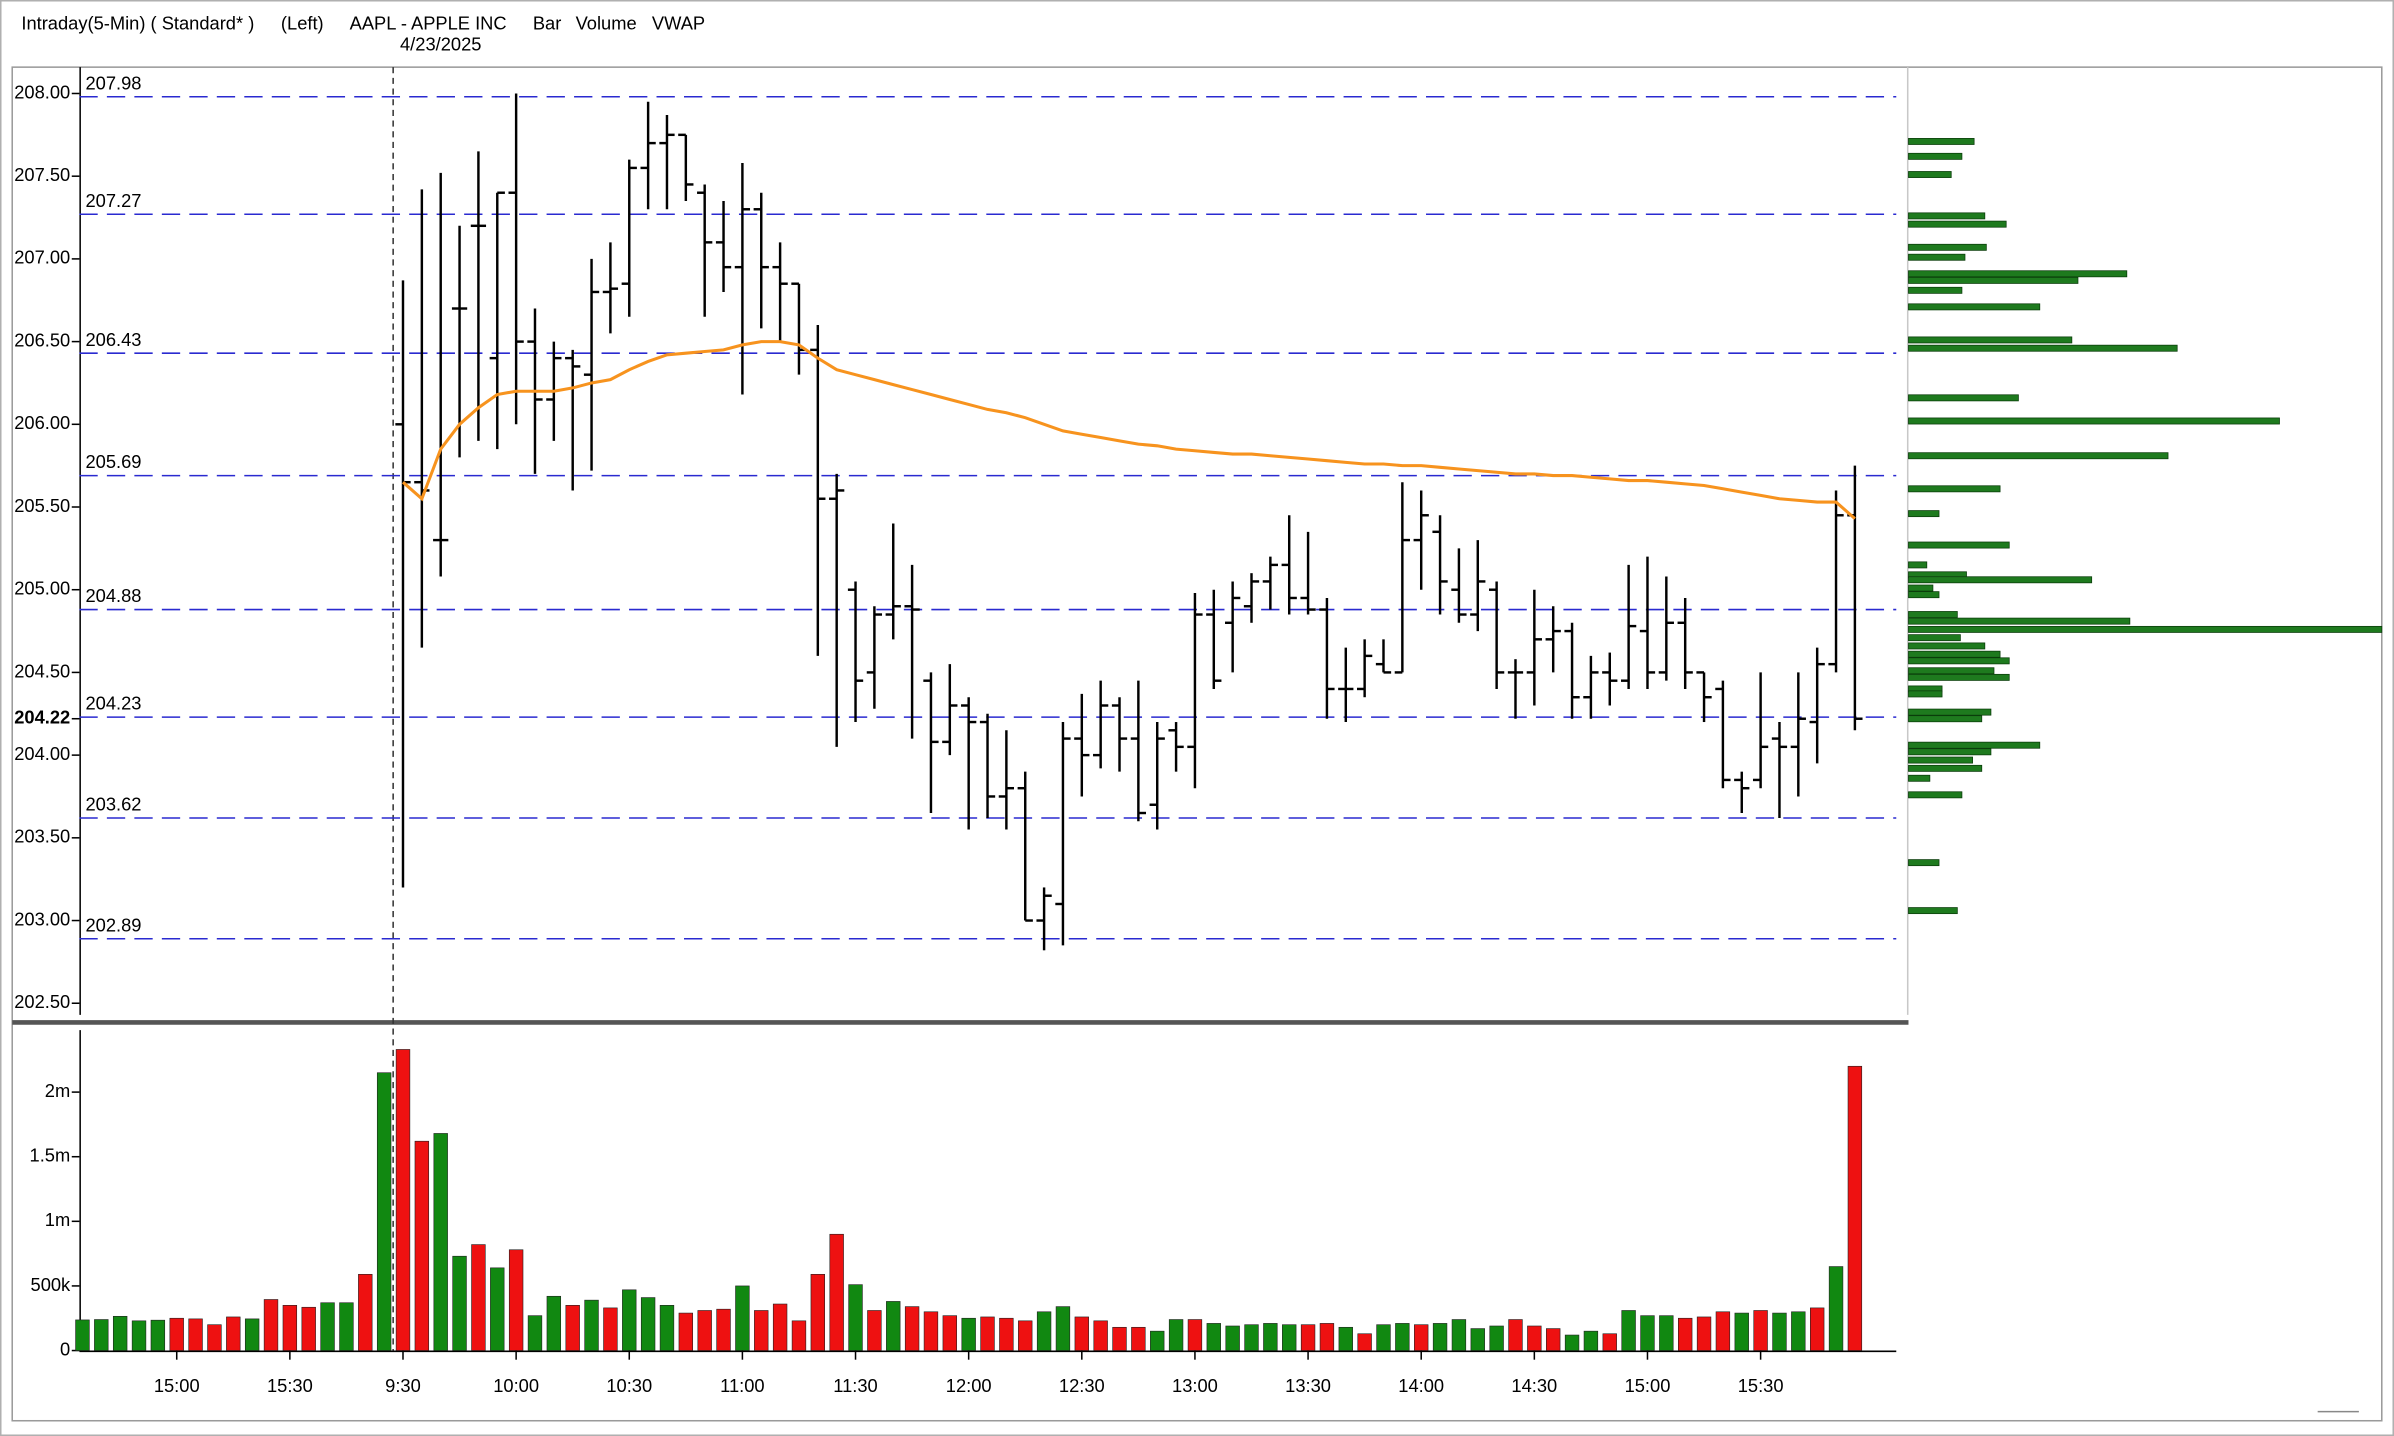 The width and height of the screenshot is (2394, 1436). Describe the element at coordinates (606, 22) in the screenshot. I see `legend-volume: Volume` at that location.